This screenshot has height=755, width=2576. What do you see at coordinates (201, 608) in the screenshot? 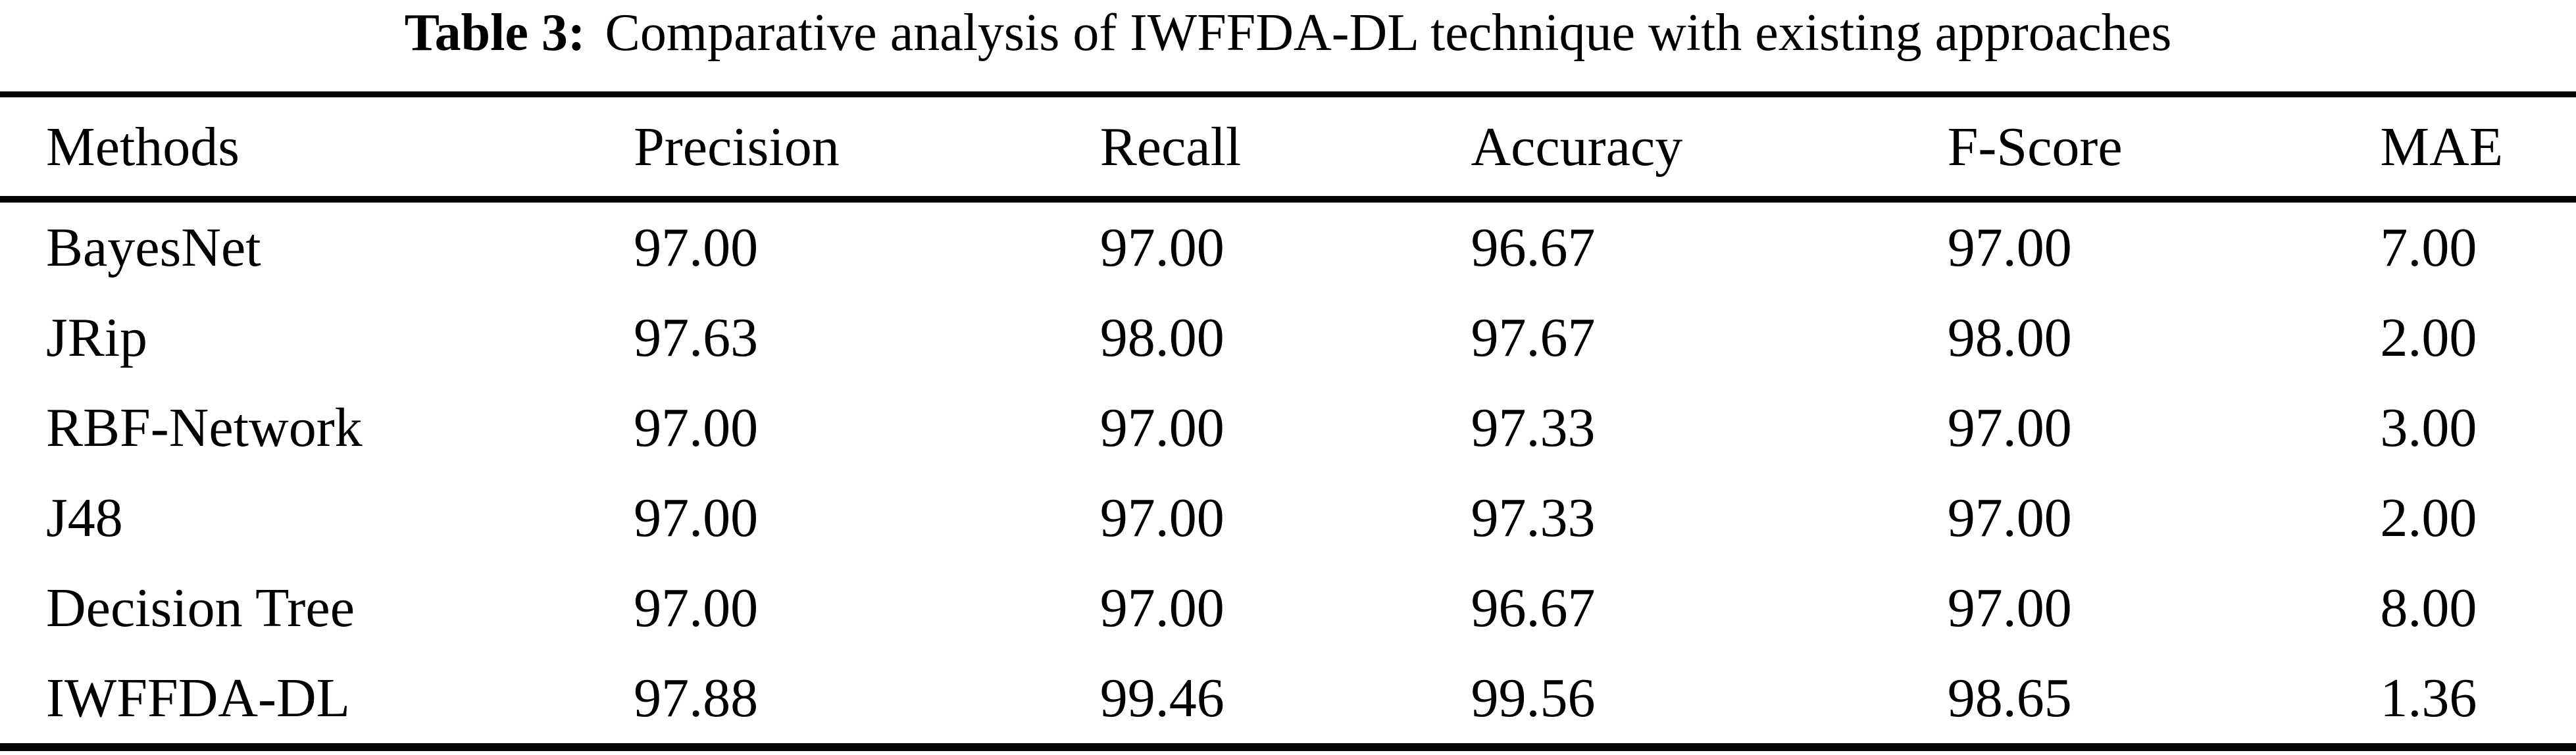
I see `cell-method: Decision Tree` at bounding box center [201, 608].